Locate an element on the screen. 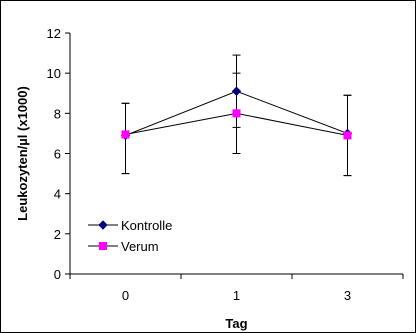 This screenshot has width=416, height=333. x-axis-title: Tag is located at coordinates (236, 323).